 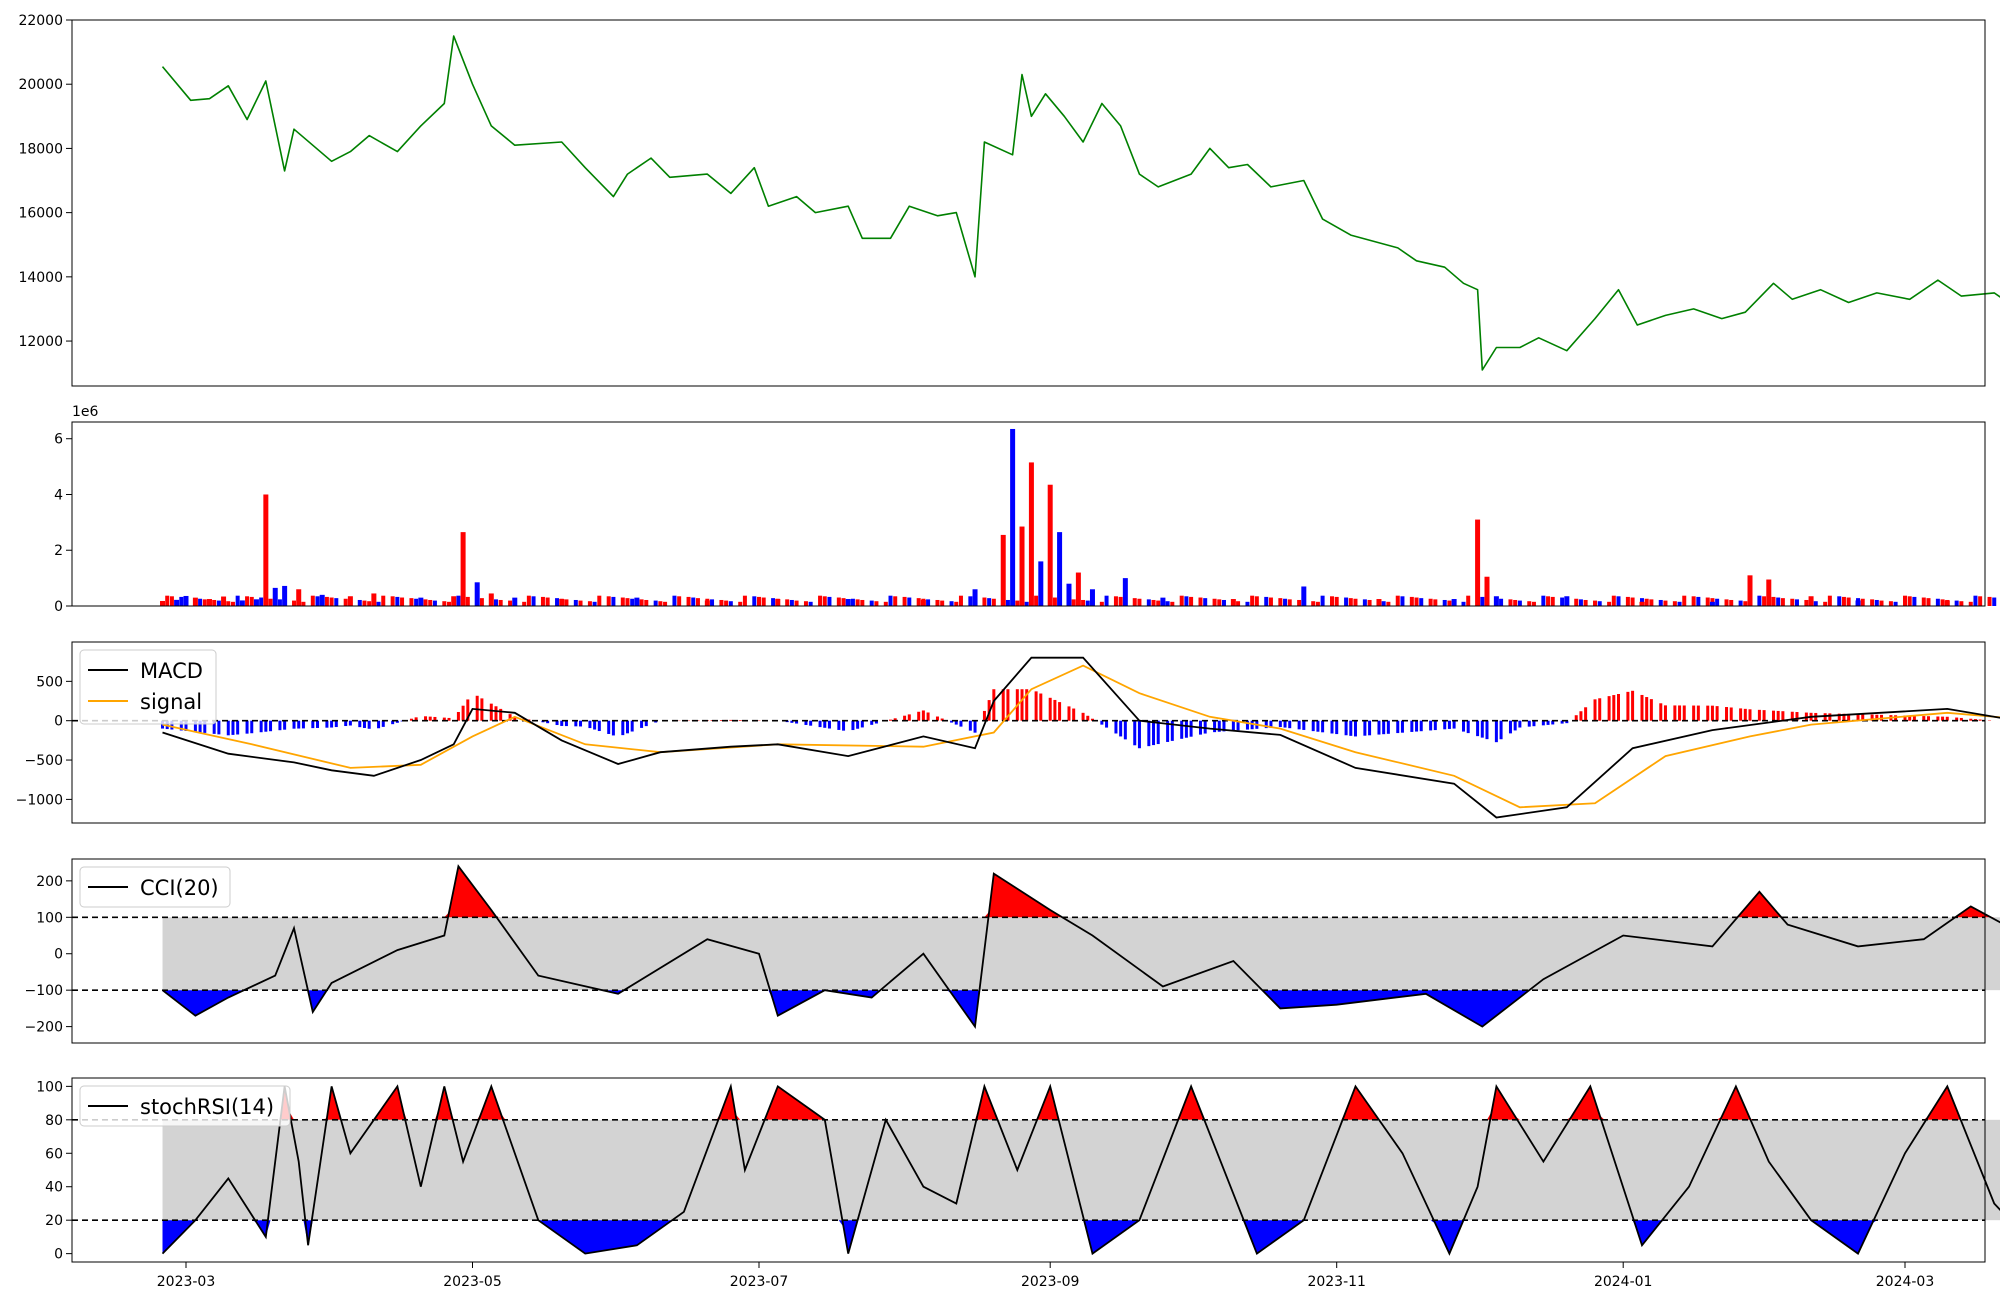 I want to click on cci-legend: CCI(20), so click(x=155, y=887).